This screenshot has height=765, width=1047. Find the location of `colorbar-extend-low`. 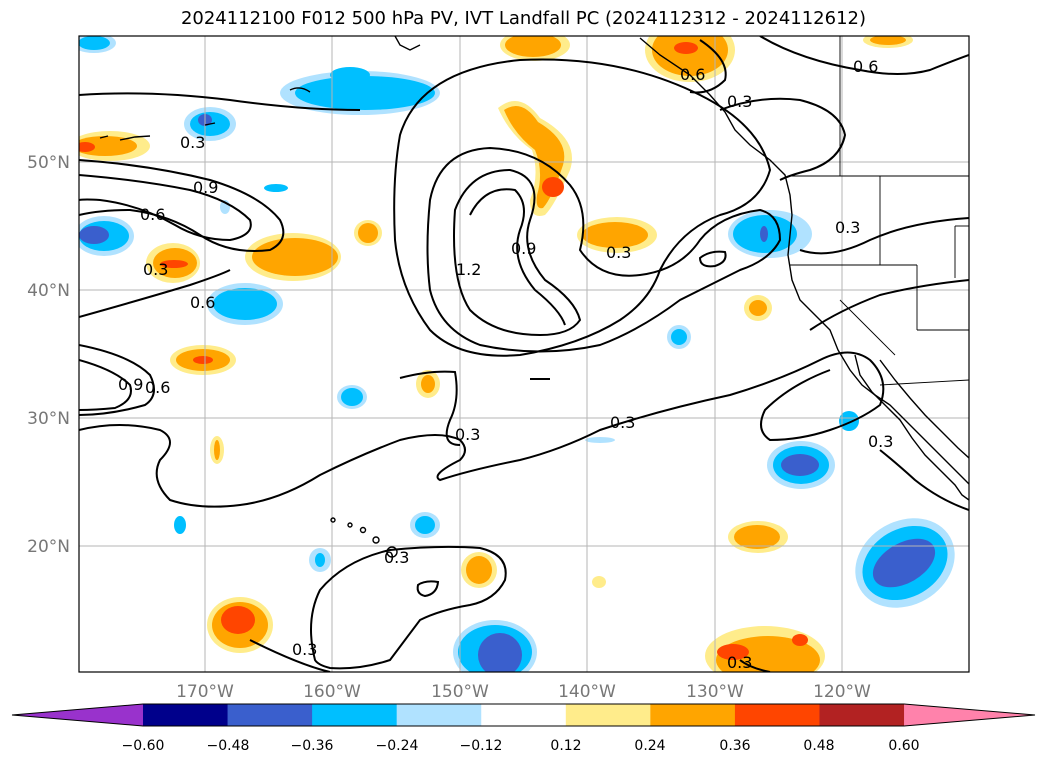

colorbar-extend-low is located at coordinates (77, 715).